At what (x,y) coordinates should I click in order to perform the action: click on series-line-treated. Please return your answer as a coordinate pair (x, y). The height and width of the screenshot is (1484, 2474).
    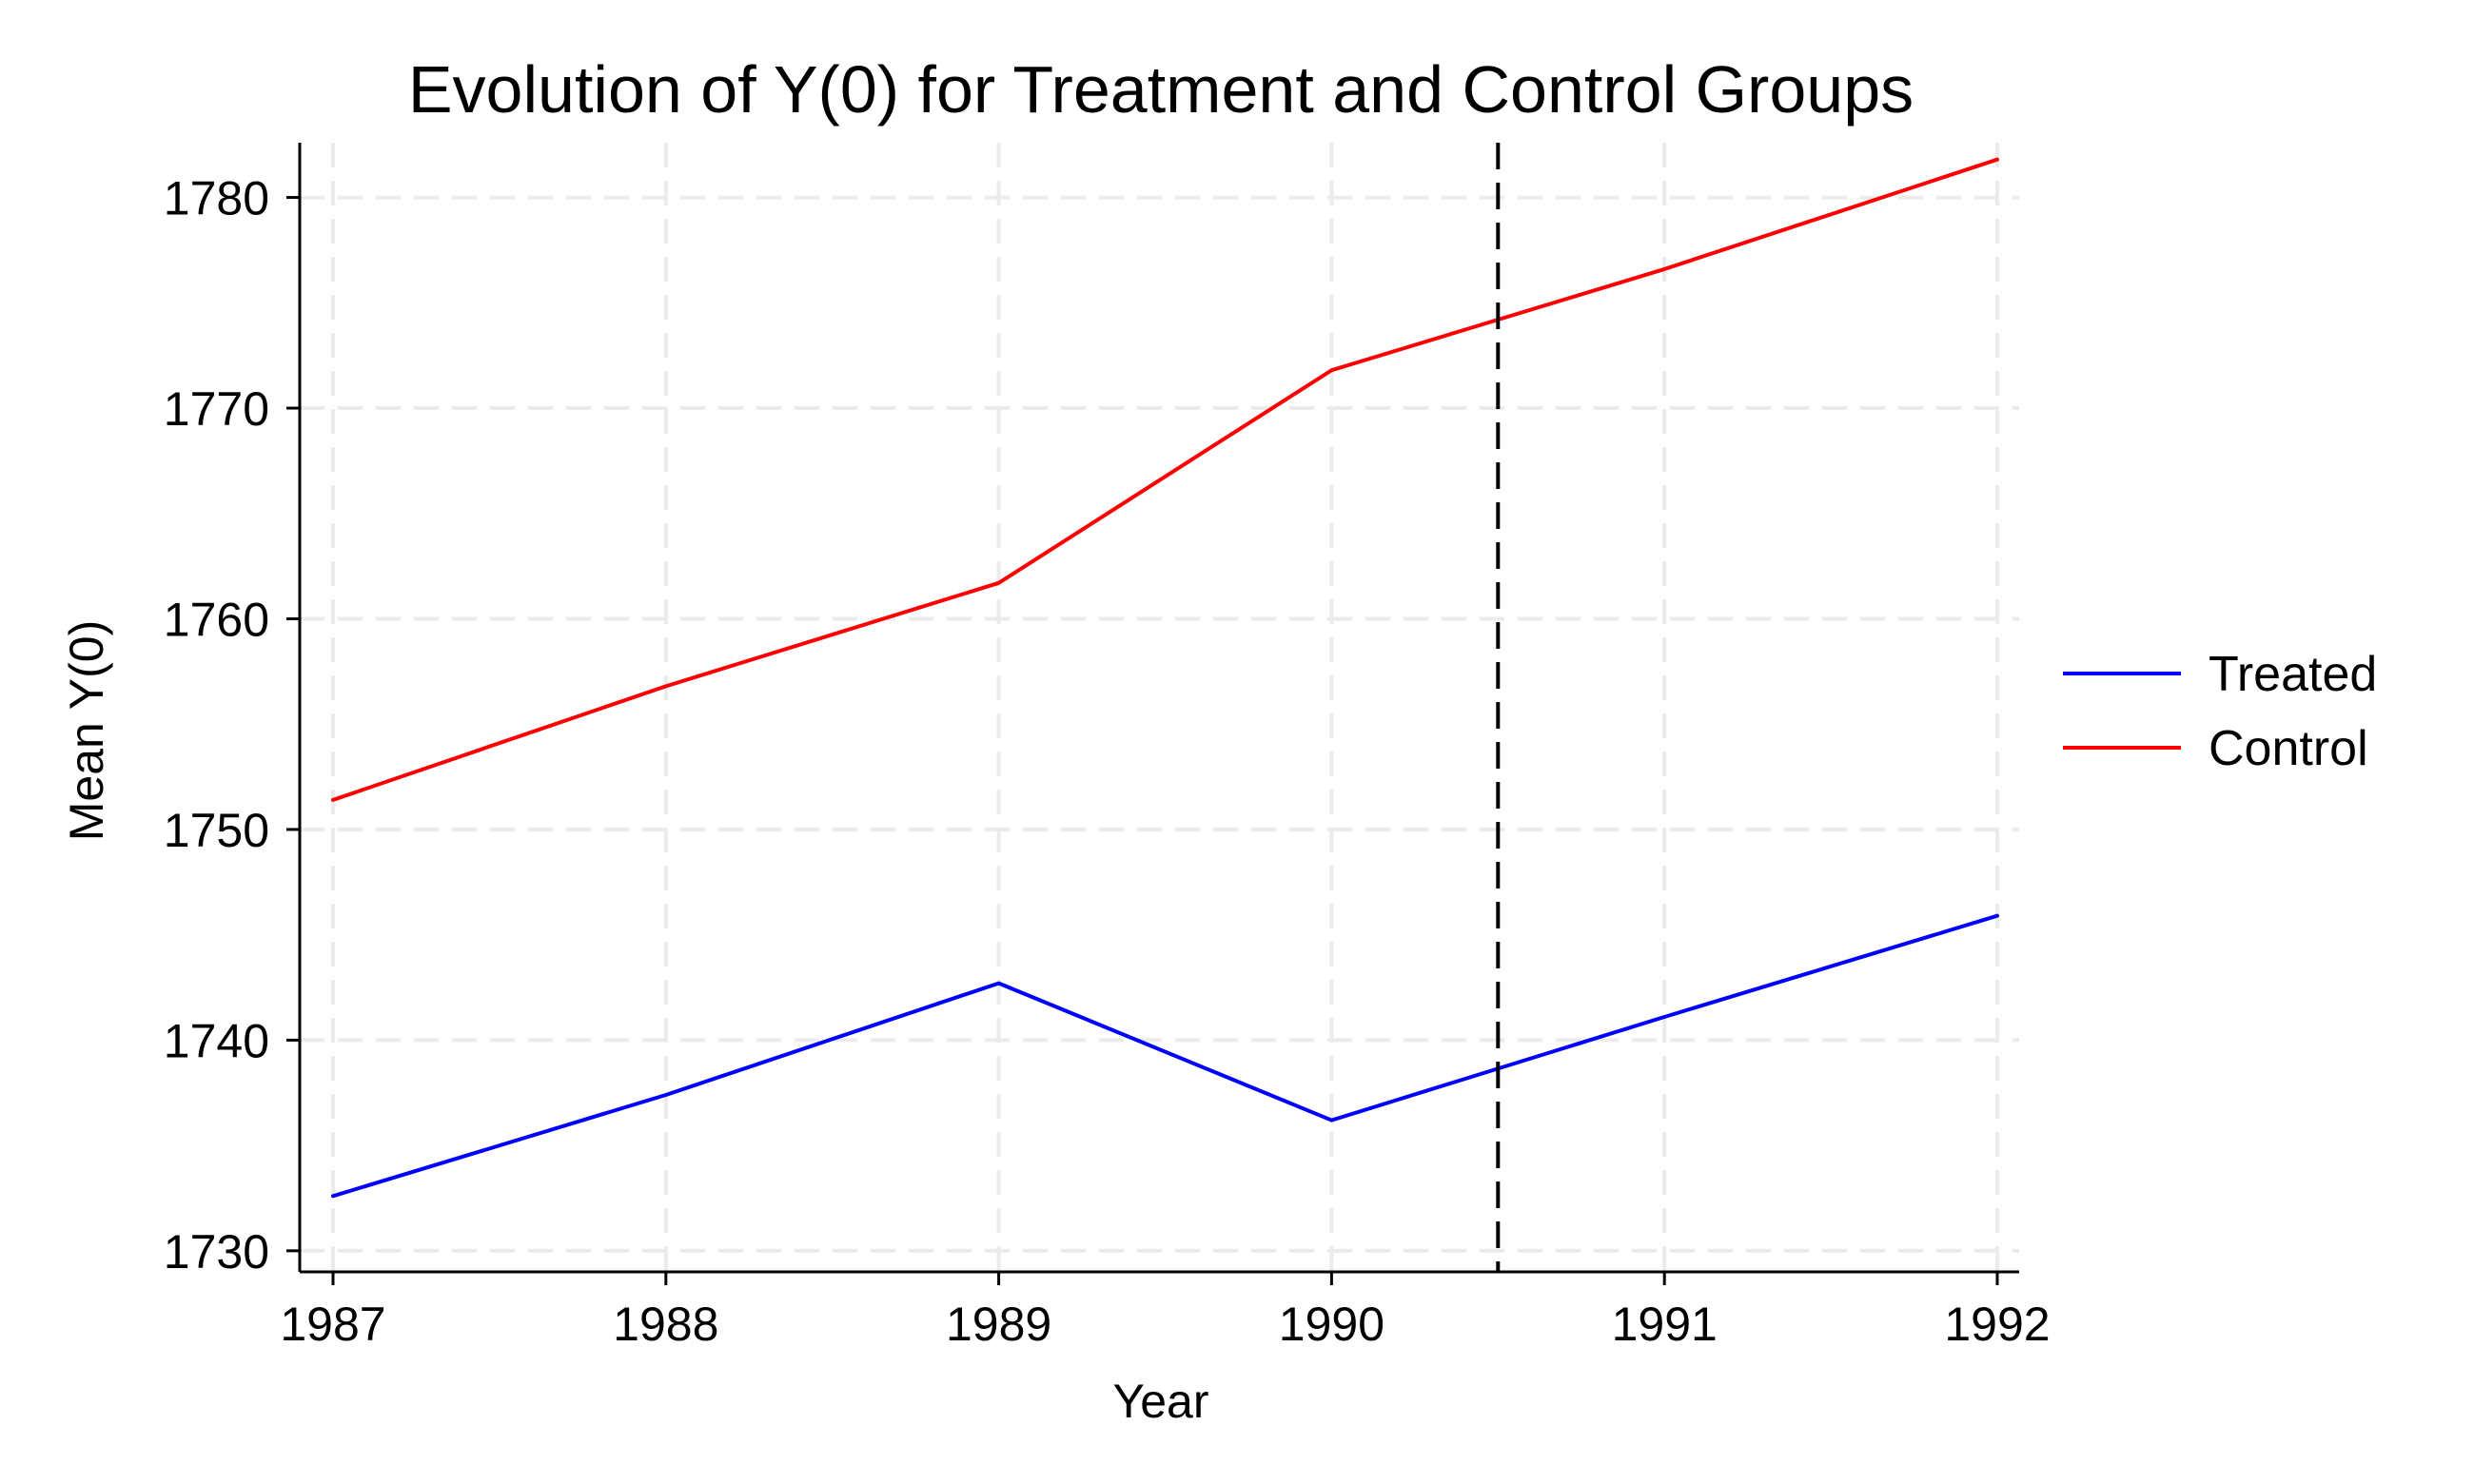
    Looking at the image, I should click on (1165, 1056).